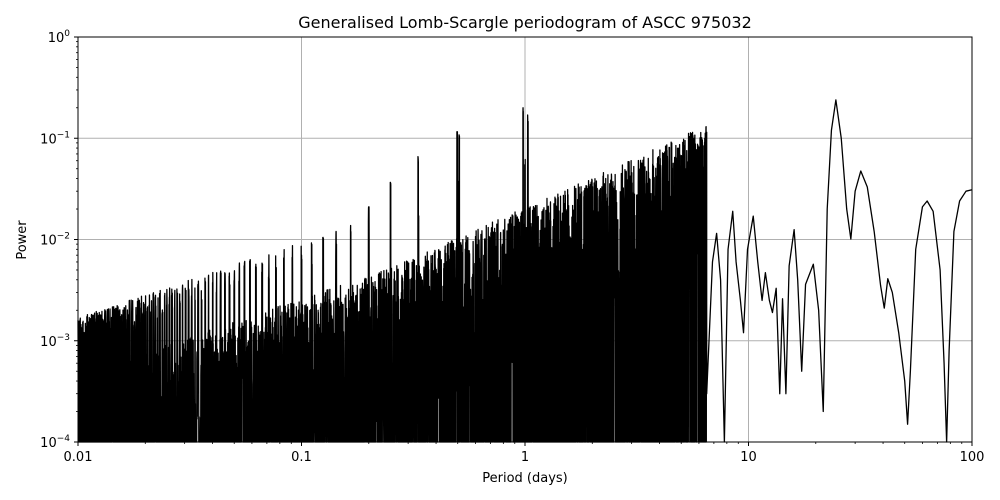  What do you see at coordinates (22, 240) in the screenshot?
I see `y-axis-label: Power` at bounding box center [22, 240].